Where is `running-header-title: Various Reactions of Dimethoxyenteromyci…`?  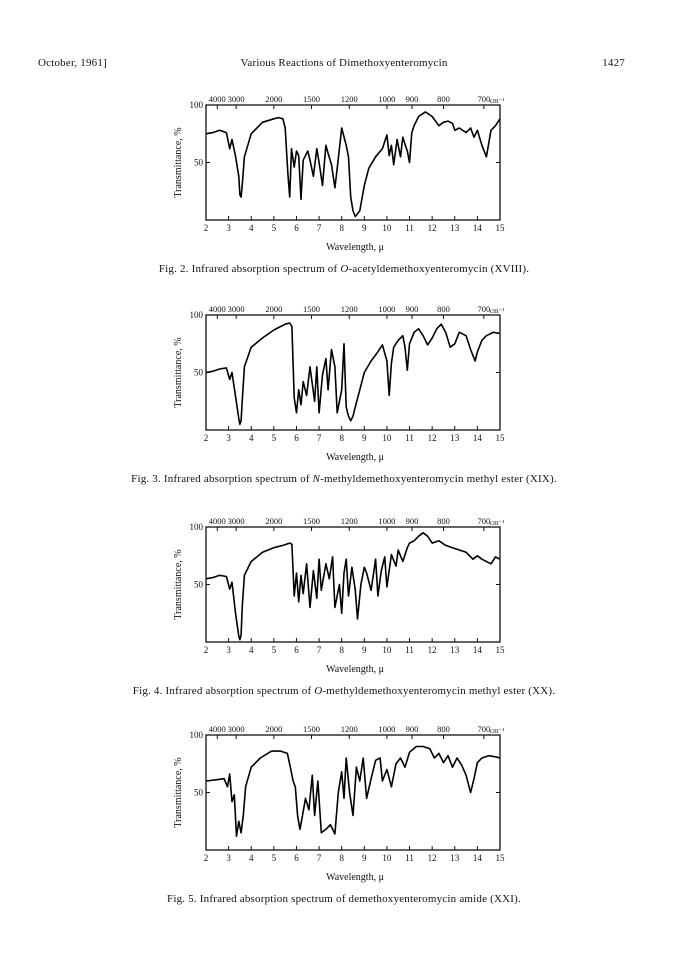 running-header-title: Various Reactions of Dimethoxyenteromyci… is located at coordinates (344, 63).